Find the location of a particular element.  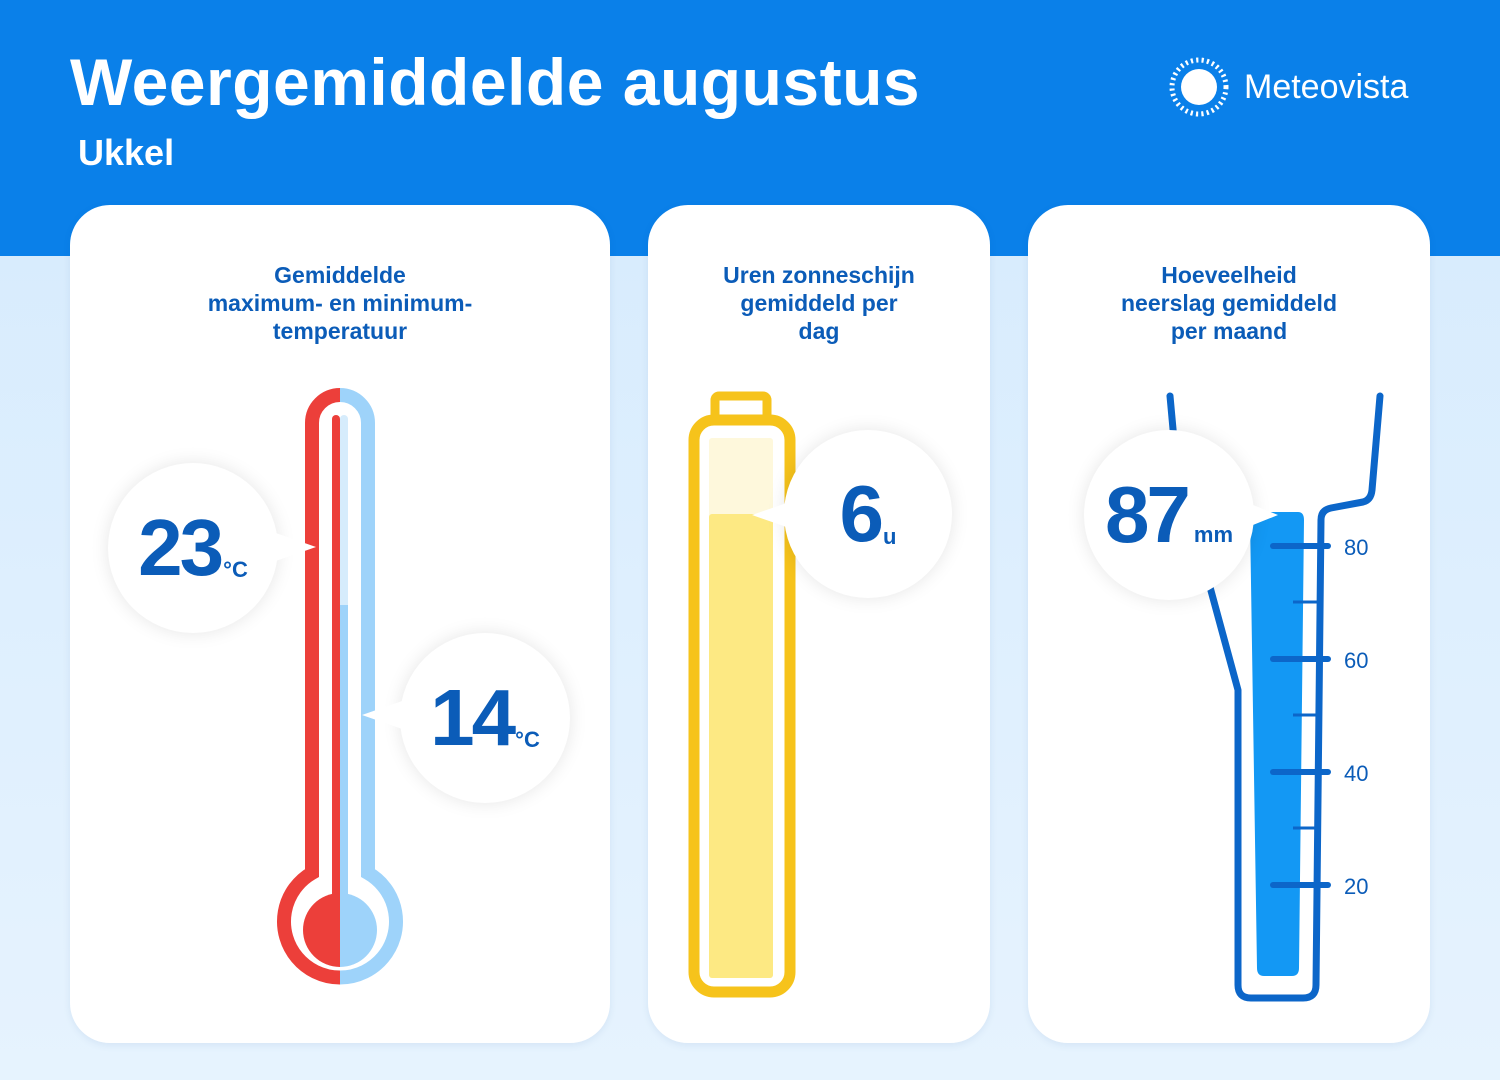

scale-label-80: 80 is located at coordinates (1356, 547).